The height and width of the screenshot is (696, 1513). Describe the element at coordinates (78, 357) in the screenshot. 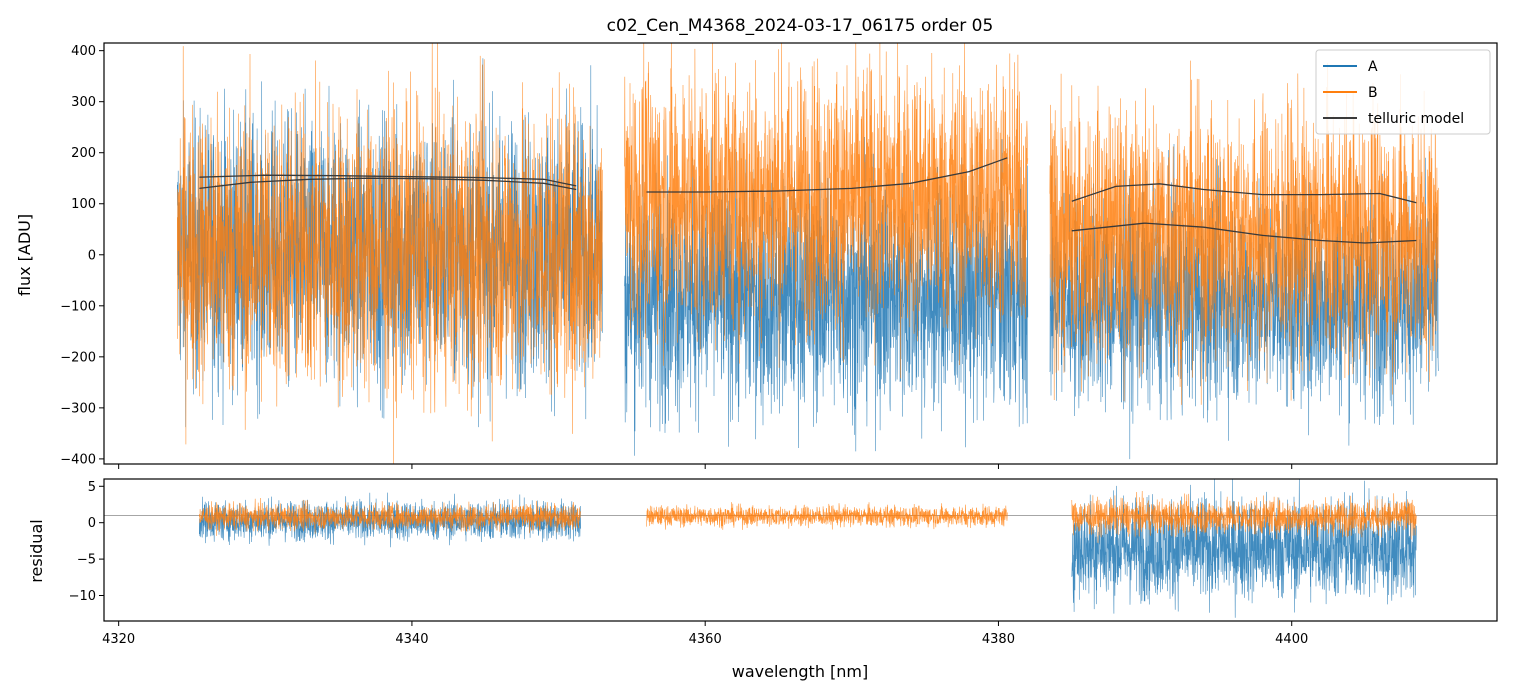

I see `y-tick-label: −200` at that location.